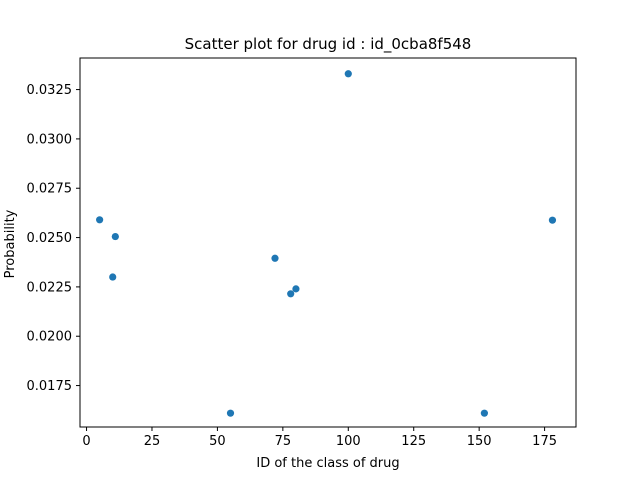 This screenshot has height=480, width=640. What do you see at coordinates (86, 441) in the screenshot?
I see `x-tick-label: 0` at bounding box center [86, 441].